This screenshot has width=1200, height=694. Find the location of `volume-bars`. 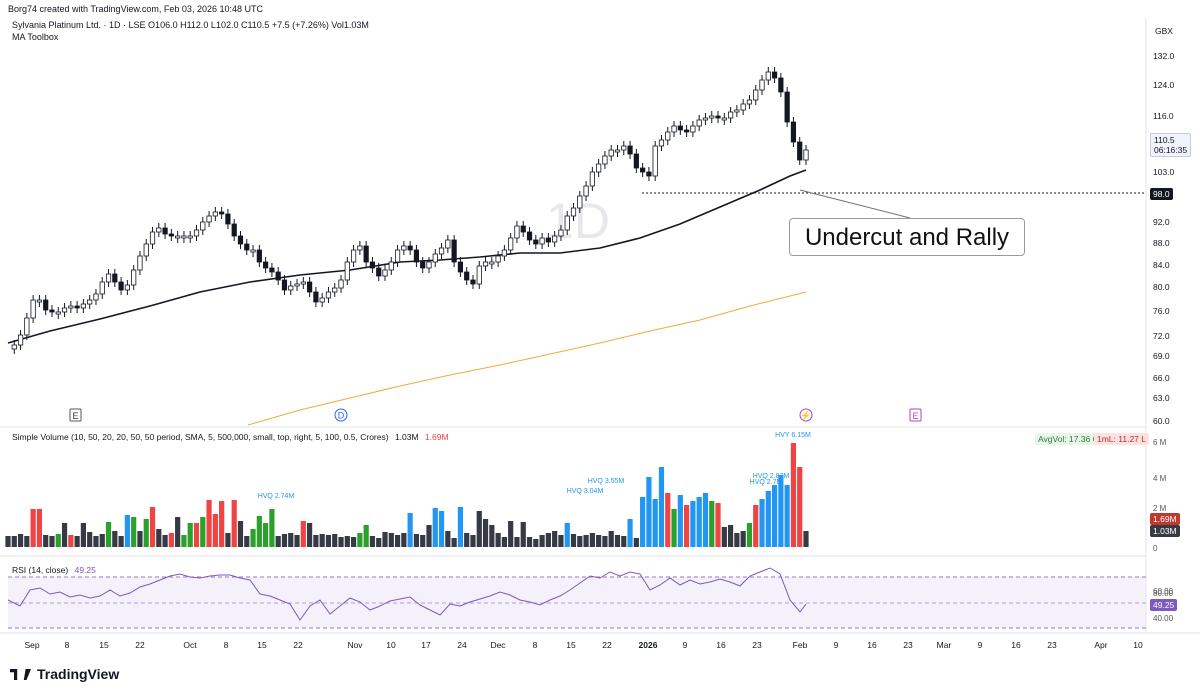

volume-bars is located at coordinates (407, 495).